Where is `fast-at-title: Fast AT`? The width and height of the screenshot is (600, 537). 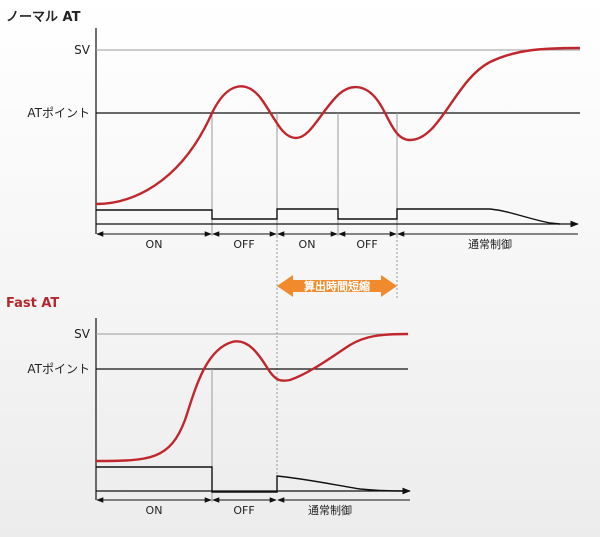
fast-at-title: Fast AT is located at coordinates (32, 303).